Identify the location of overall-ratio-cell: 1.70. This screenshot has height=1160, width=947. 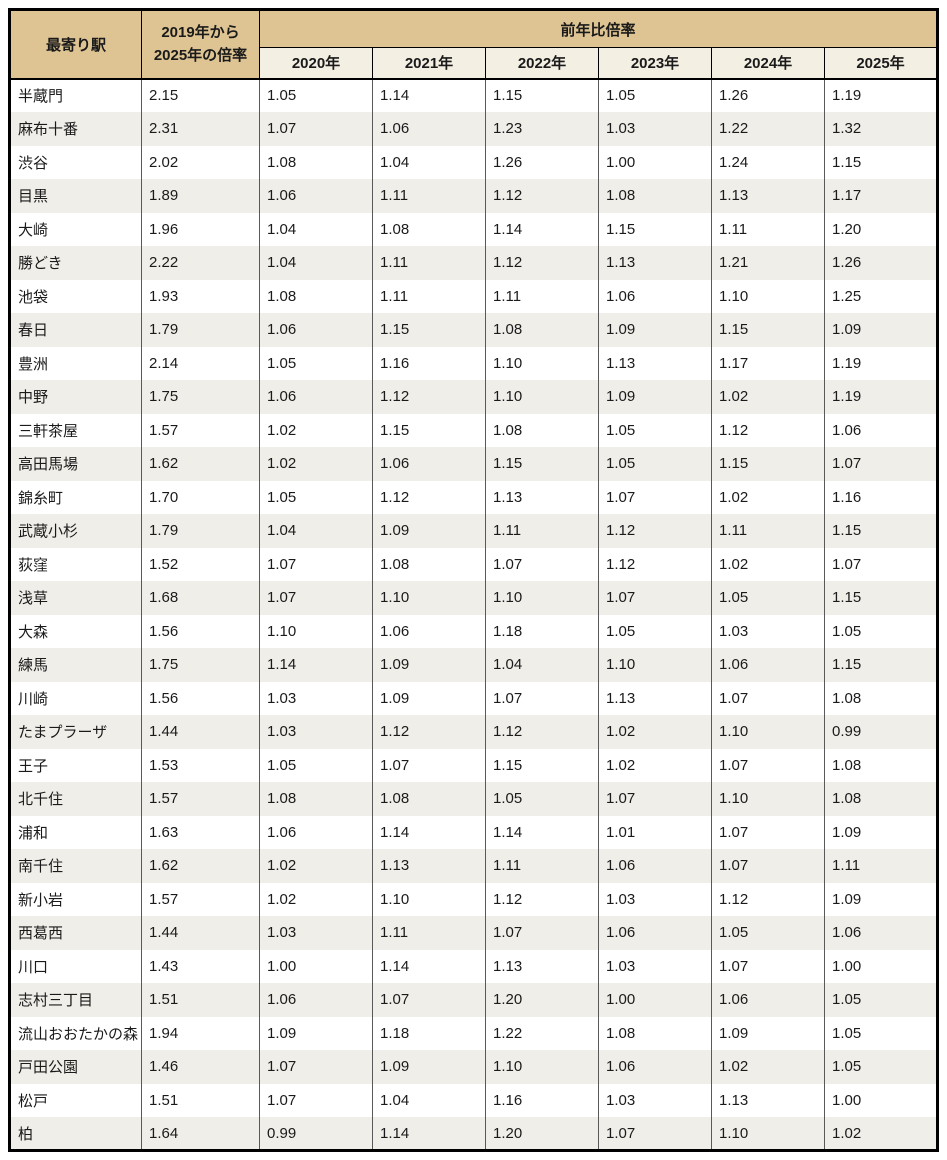
(200, 497).